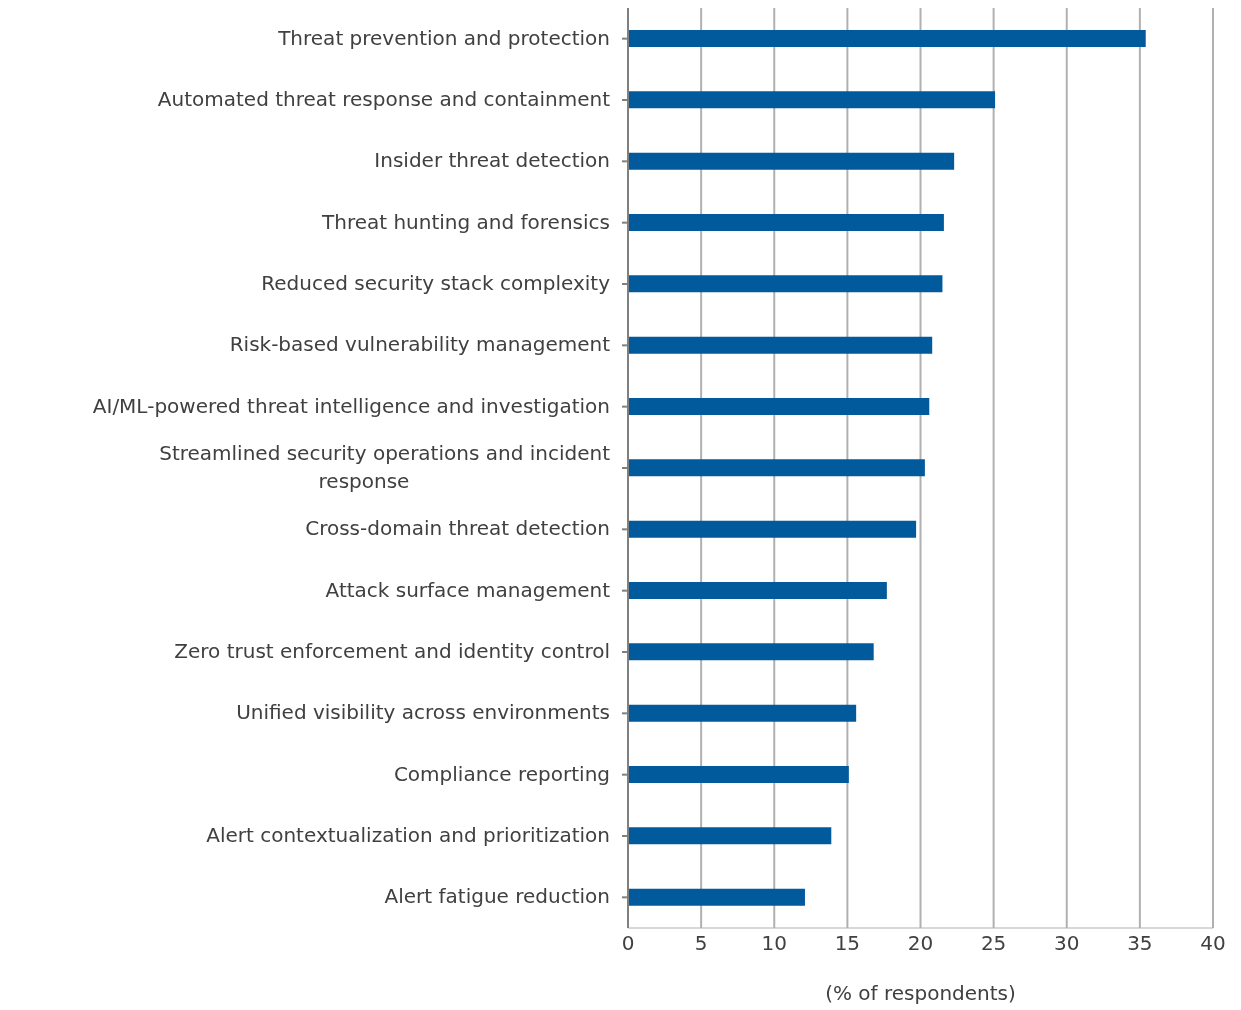  What do you see at coordinates (774, 943) in the screenshot?
I see `x-tick-label: 10` at bounding box center [774, 943].